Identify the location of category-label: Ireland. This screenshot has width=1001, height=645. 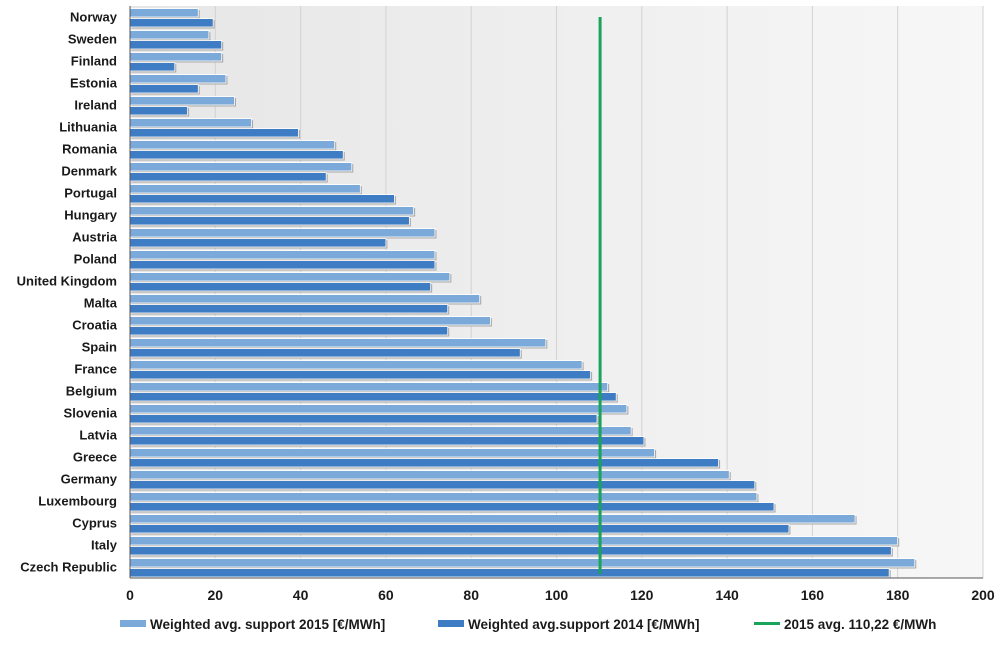
(95, 105).